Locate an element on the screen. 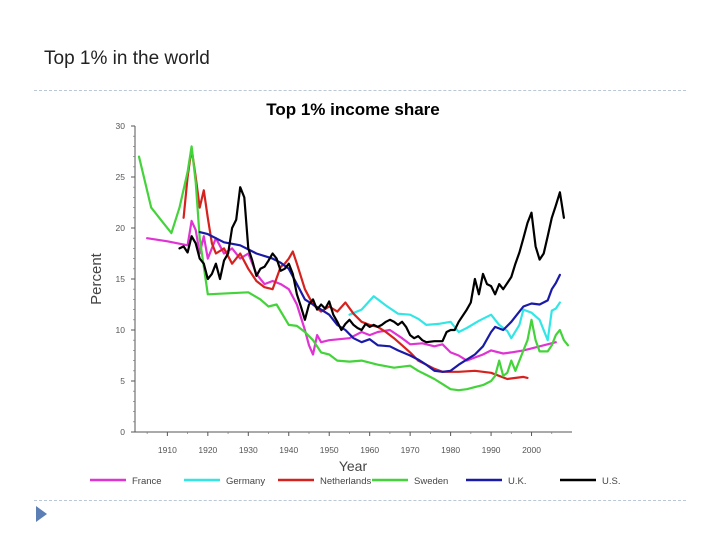  legend-label-netherlands: Netherlands is located at coordinates (345, 481).